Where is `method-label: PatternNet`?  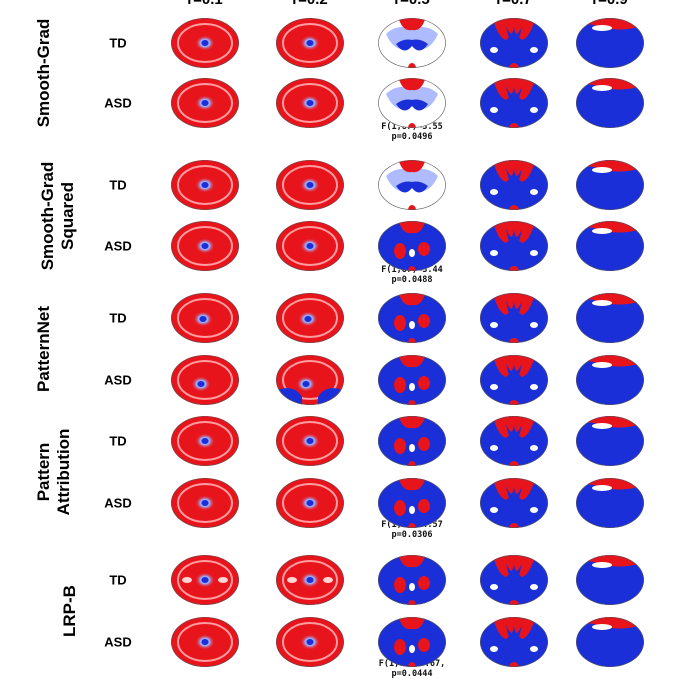
method-label: PatternNet is located at coordinates (44, 349).